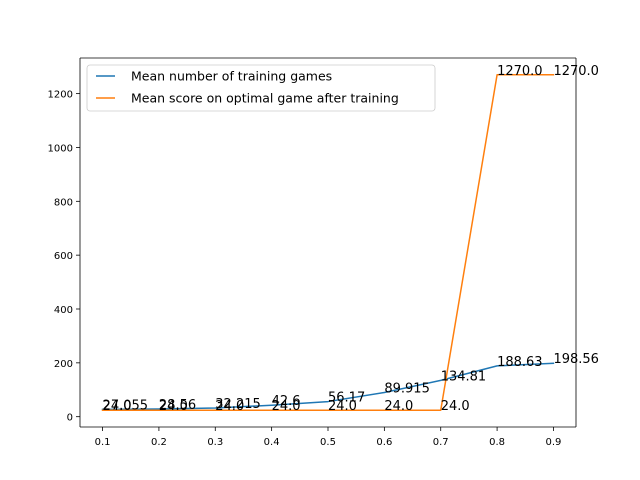 The height and width of the screenshot is (480, 640). I want to click on data-label-series-2-point-5: 24.0, so click(342, 406).